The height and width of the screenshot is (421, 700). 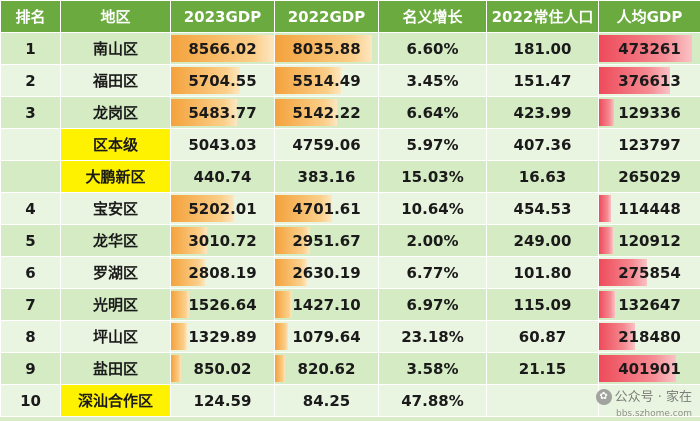 What do you see at coordinates (115, 112) in the screenshot?
I see `cell-region: 龙岗区` at bounding box center [115, 112].